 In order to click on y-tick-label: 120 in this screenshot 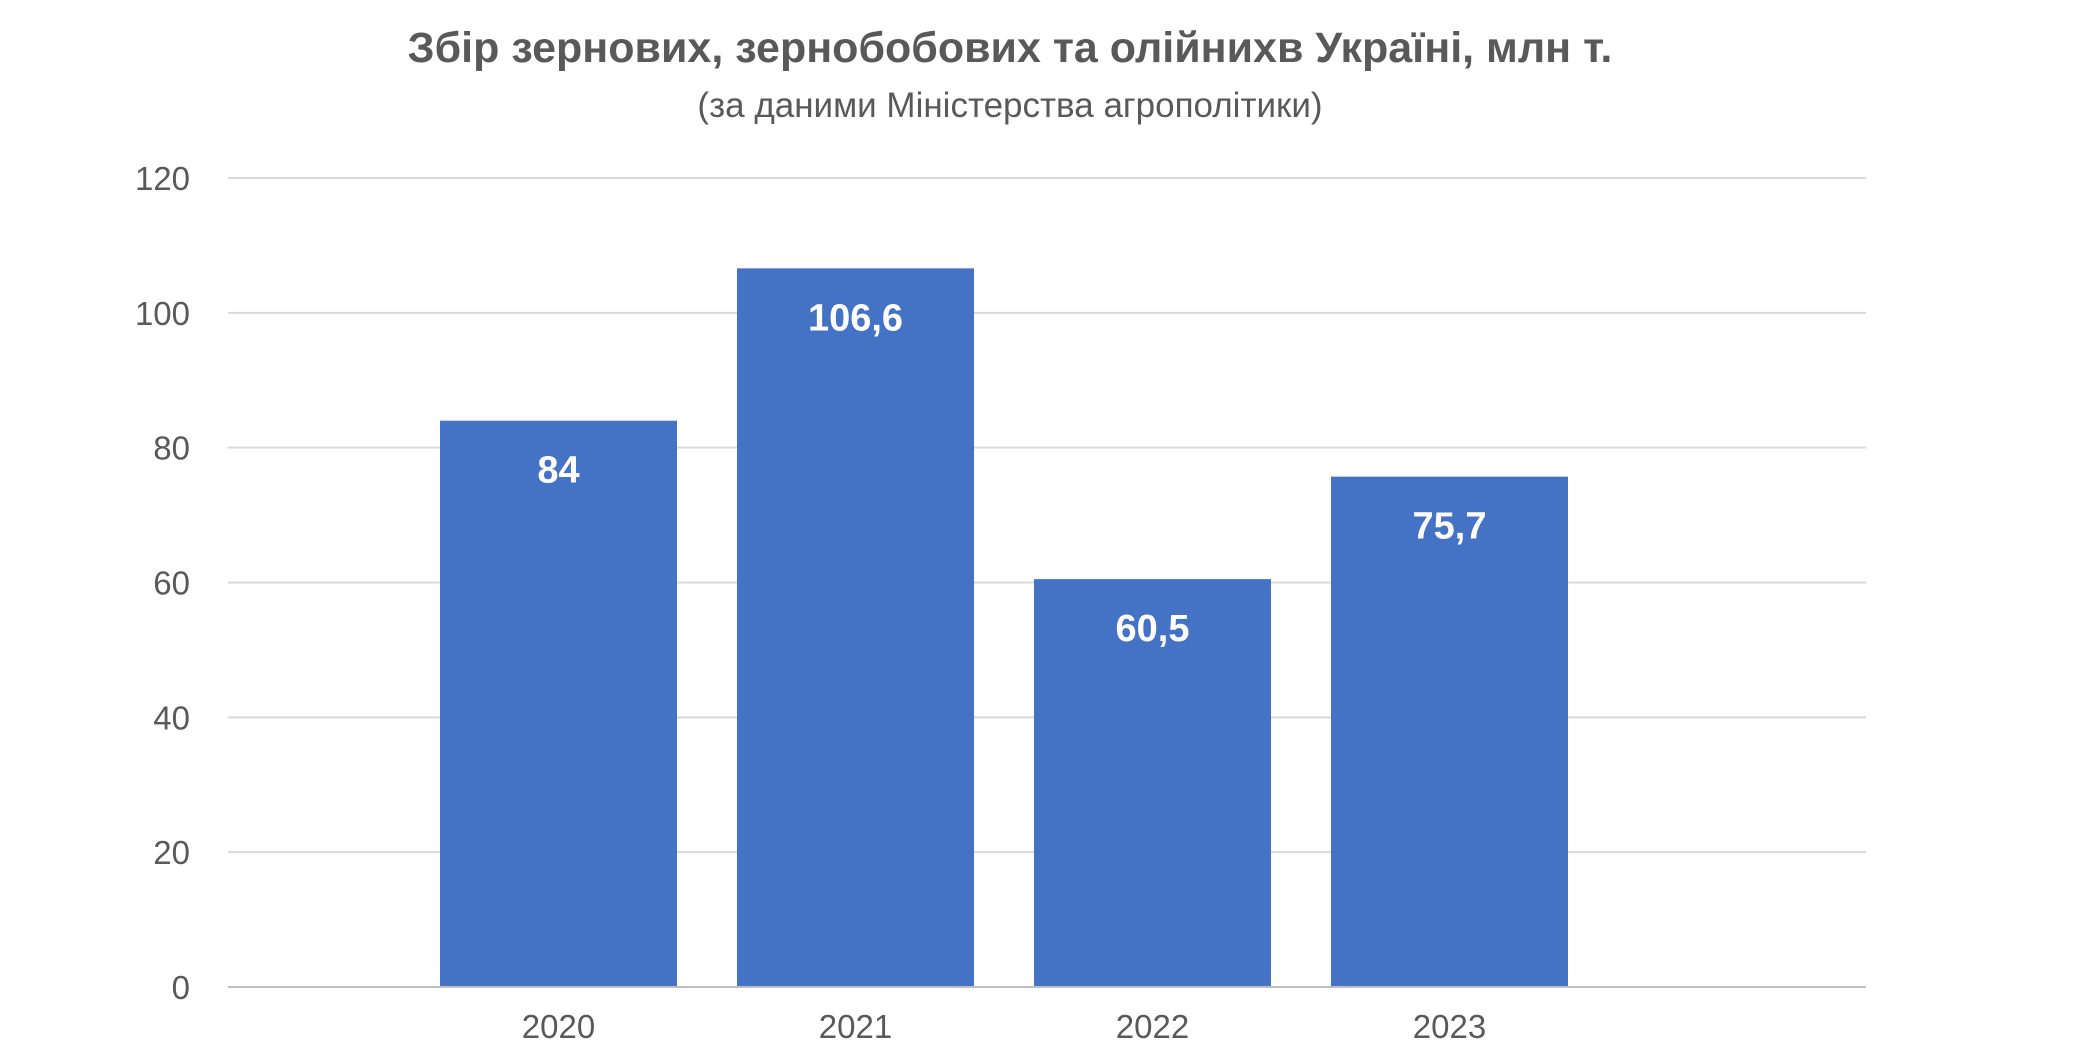, I will do `click(162, 178)`.